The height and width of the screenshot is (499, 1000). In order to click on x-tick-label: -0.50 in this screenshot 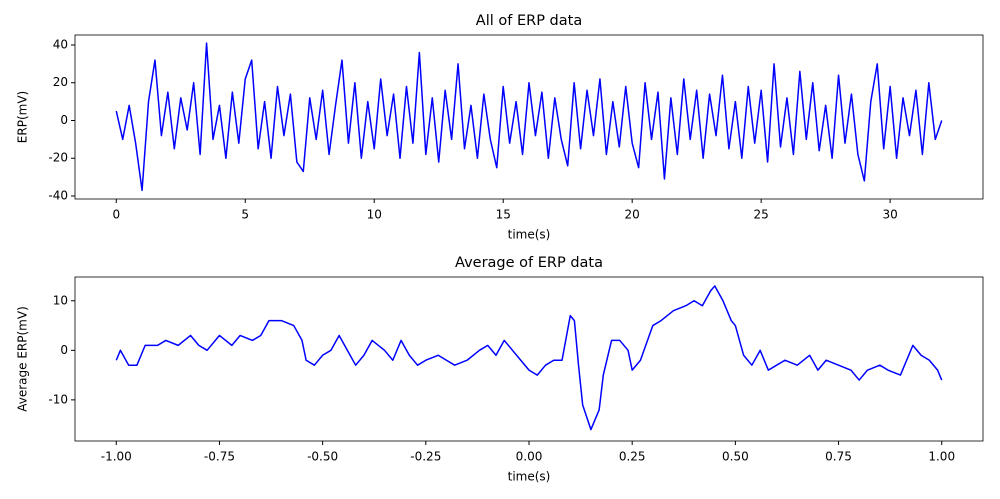, I will do `click(322, 457)`.